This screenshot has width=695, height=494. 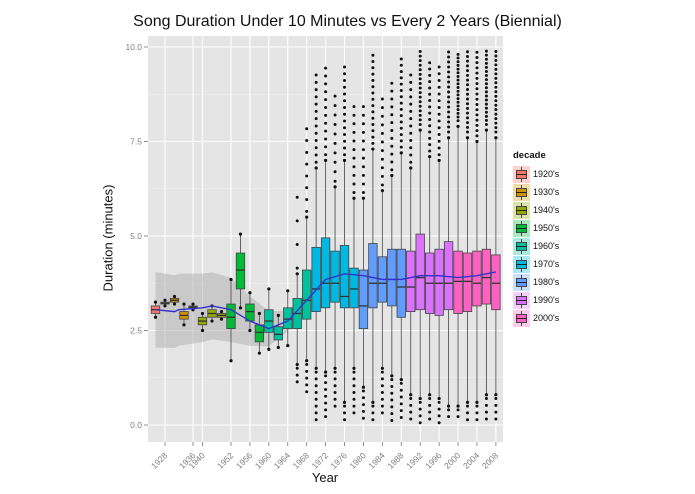 I want to click on boxplot-2002, so click(x=467, y=236).